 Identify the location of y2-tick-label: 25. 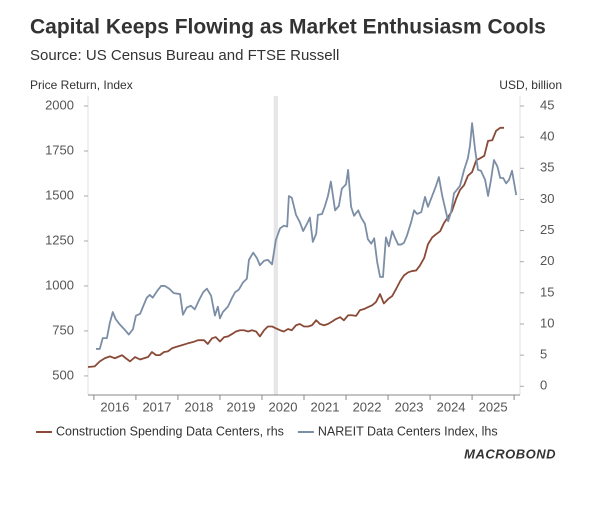
(547, 229).